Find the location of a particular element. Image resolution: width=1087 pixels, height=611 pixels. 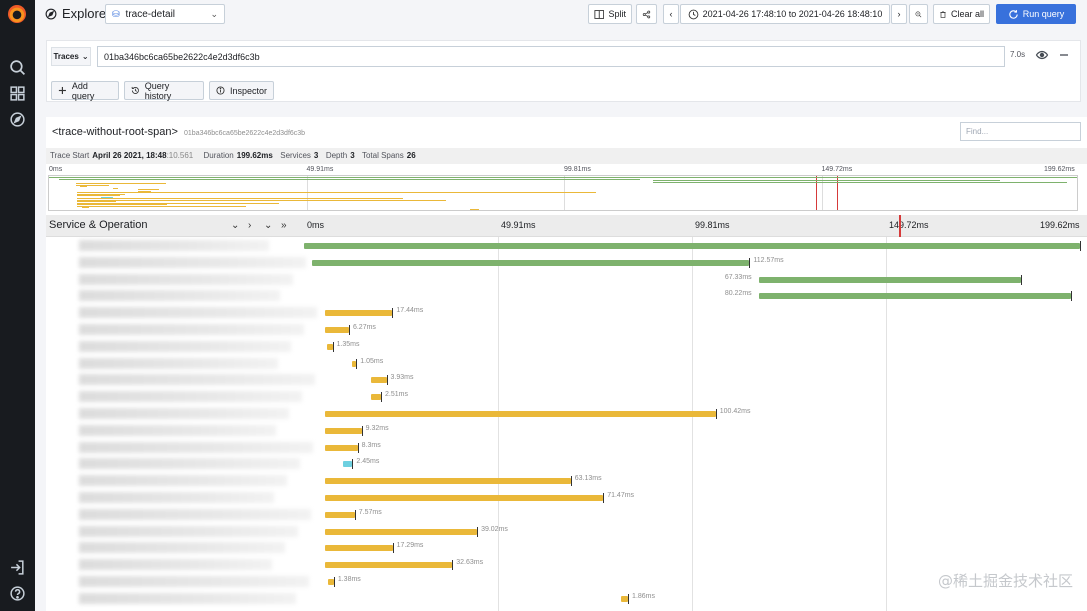

span-row: 8.3ms is located at coordinates (566, 447).